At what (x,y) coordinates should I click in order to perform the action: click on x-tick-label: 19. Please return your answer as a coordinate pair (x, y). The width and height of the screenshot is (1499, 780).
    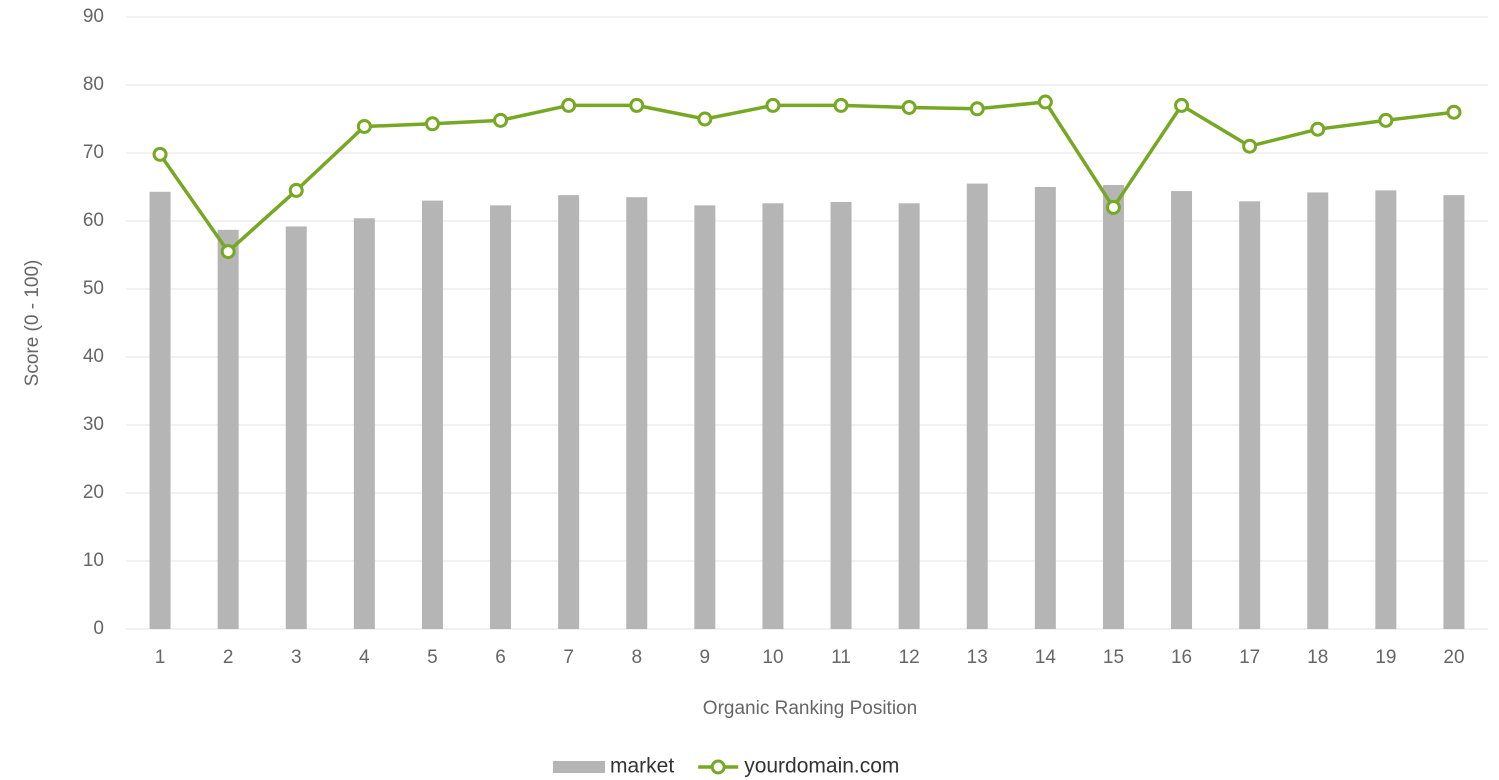
    Looking at the image, I should click on (1385, 657).